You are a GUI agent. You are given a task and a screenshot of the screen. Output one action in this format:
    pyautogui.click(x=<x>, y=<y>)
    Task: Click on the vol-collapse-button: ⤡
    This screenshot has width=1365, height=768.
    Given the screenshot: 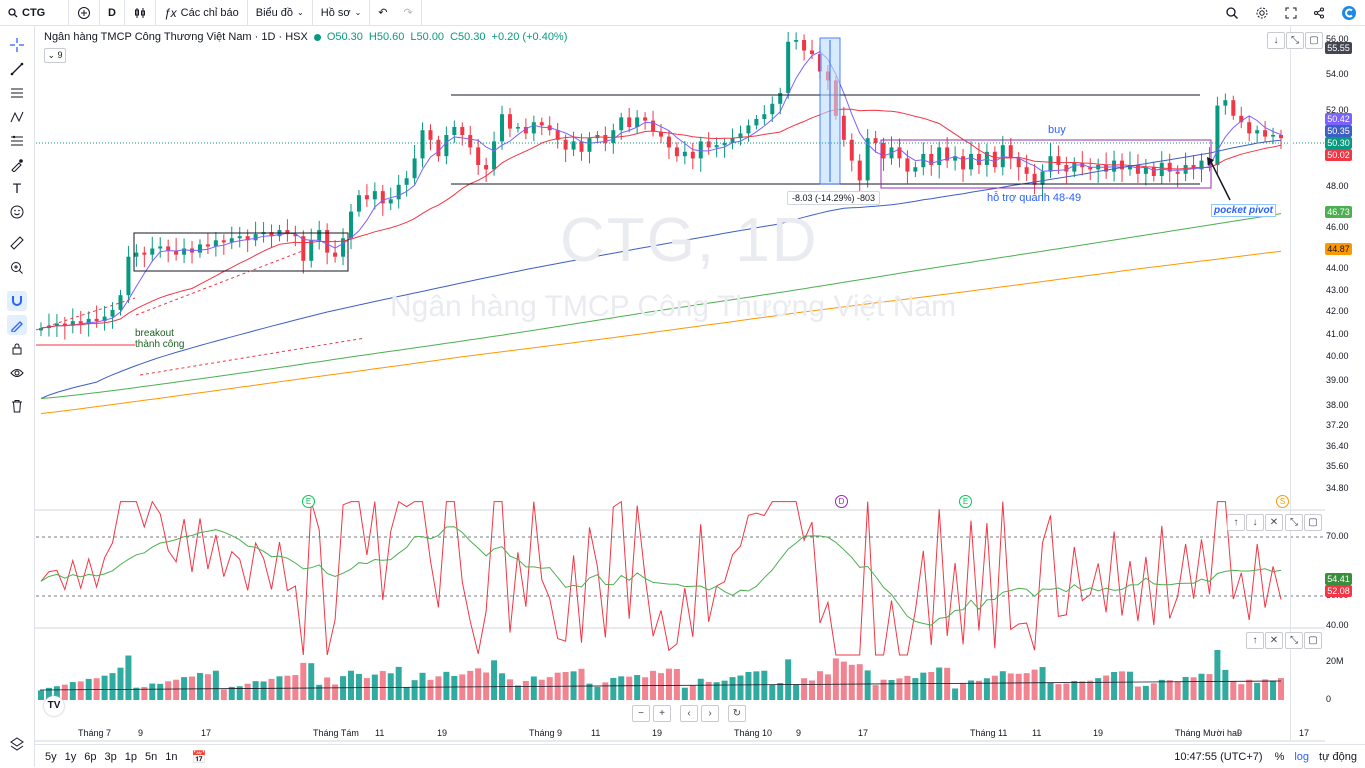 What is the action you would take?
    pyautogui.click(x=1294, y=640)
    